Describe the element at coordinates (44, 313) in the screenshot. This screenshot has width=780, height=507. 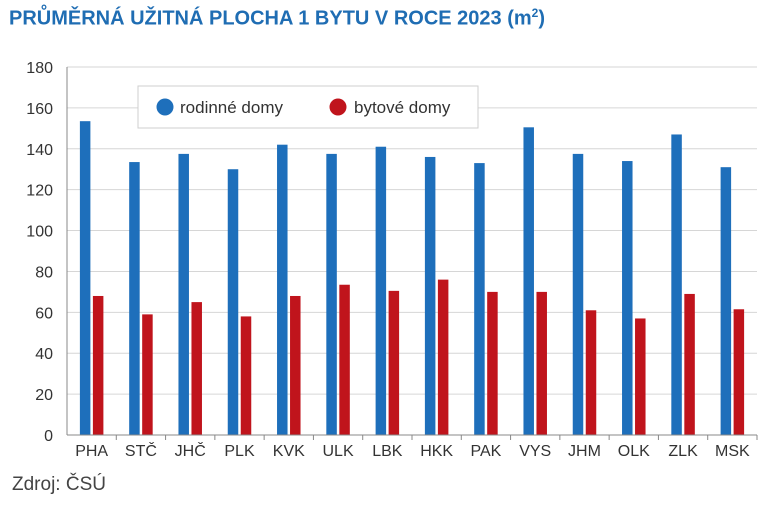
I see `y-tick-label: 60` at that location.